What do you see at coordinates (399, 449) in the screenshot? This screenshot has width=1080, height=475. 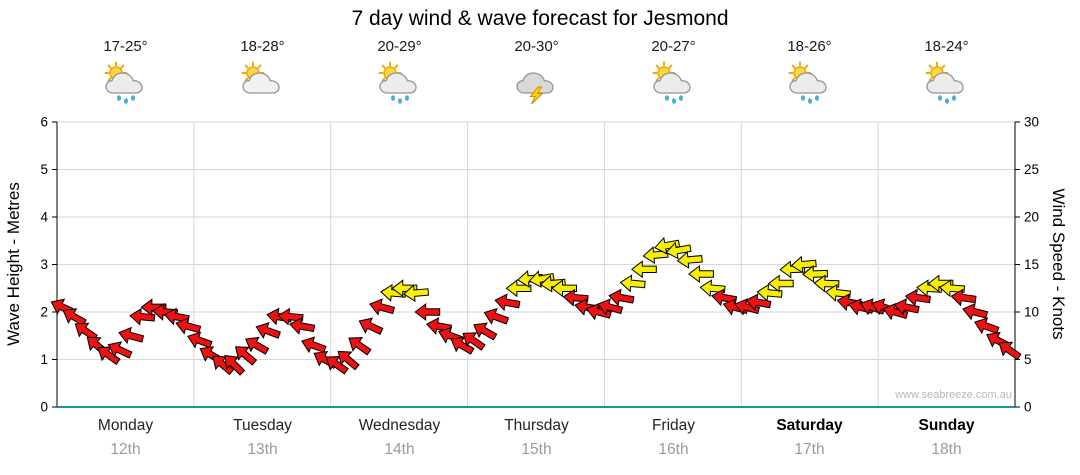 I see `day-date-label: 14th` at bounding box center [399, 449].